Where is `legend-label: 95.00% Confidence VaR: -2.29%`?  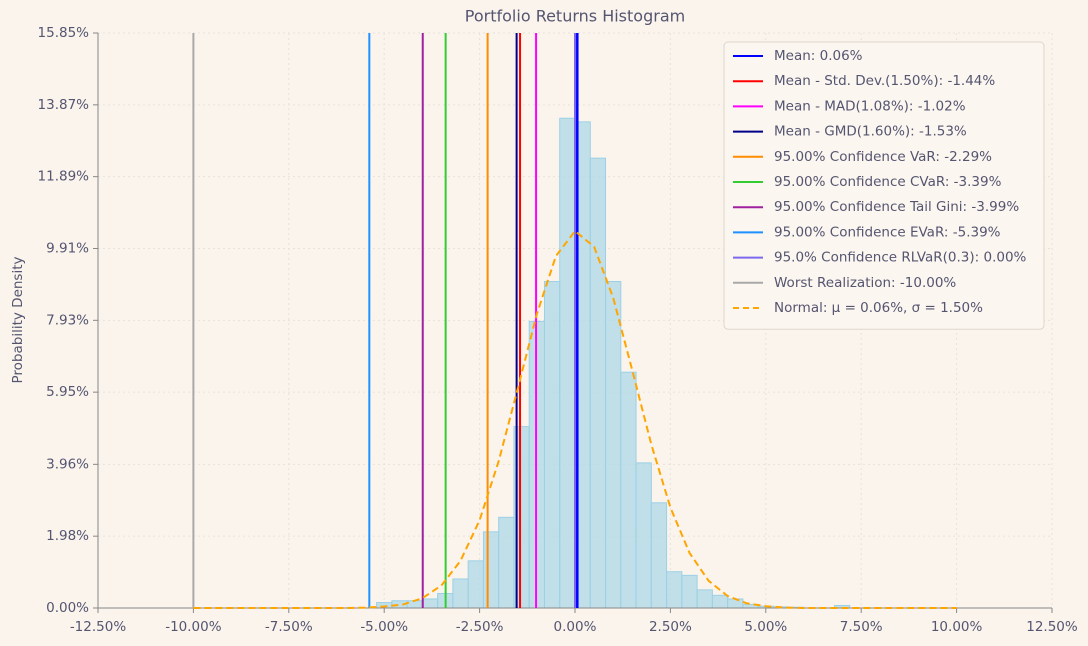 legend-label: 95.00% Confidence VaR: -2.29% is located at coordinates (883, 157).